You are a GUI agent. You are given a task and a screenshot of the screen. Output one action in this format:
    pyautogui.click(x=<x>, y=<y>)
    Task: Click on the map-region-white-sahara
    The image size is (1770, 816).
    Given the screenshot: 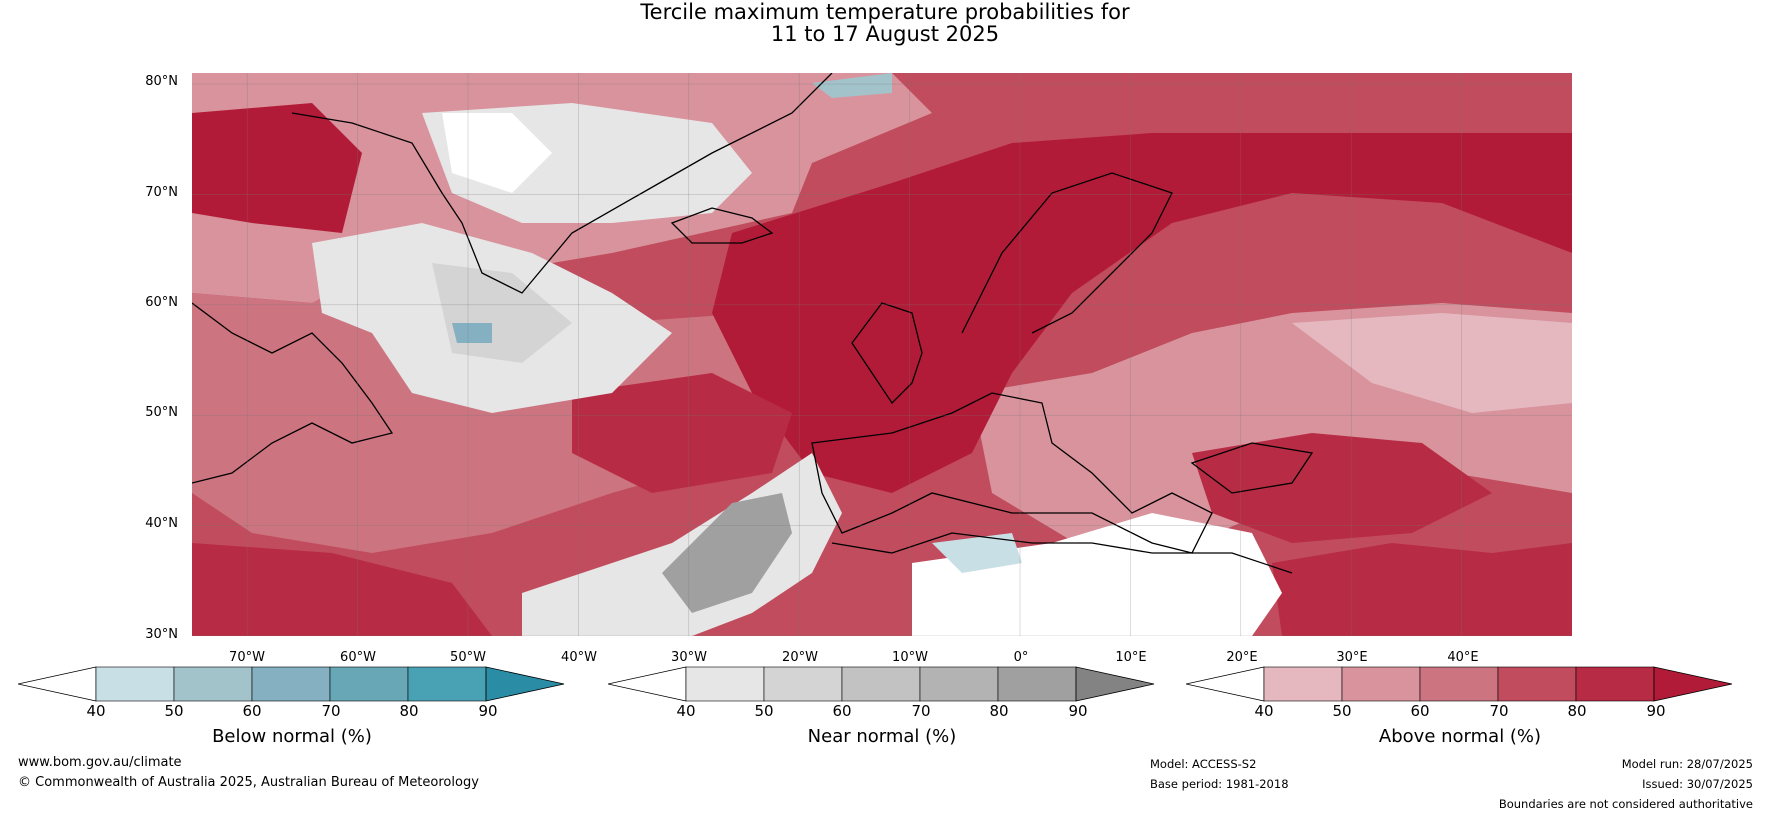 What is the action you would take?
    pyautogui.click(x=1097, y=574)
    